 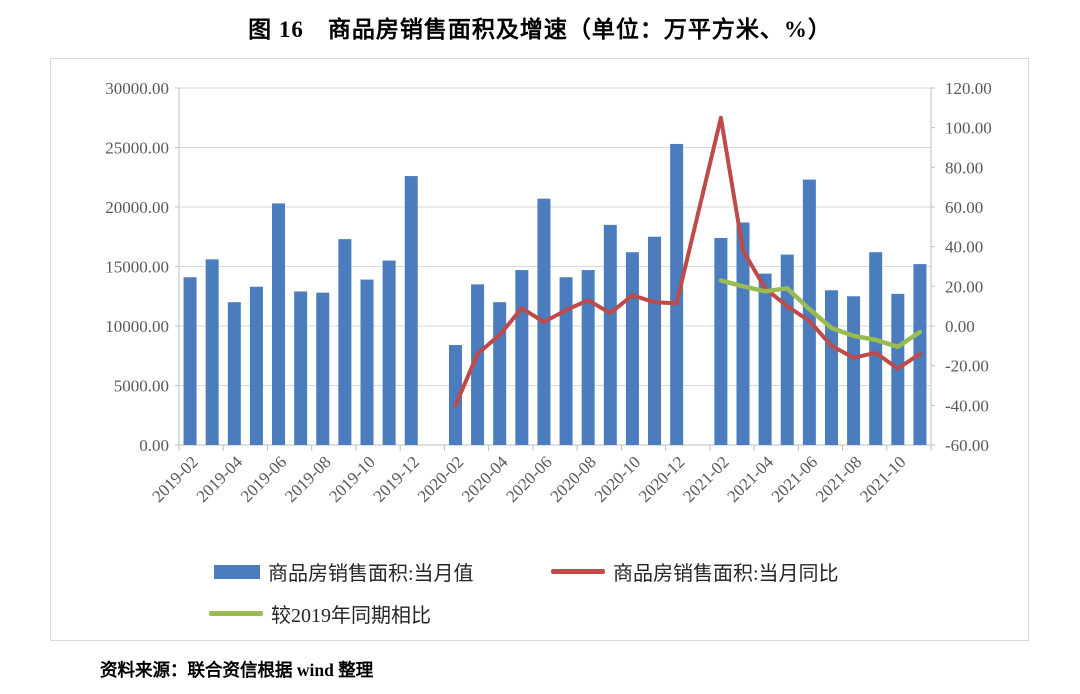 I want to click on axis-tick-label: 2020-10, so click(x=618, y=479).